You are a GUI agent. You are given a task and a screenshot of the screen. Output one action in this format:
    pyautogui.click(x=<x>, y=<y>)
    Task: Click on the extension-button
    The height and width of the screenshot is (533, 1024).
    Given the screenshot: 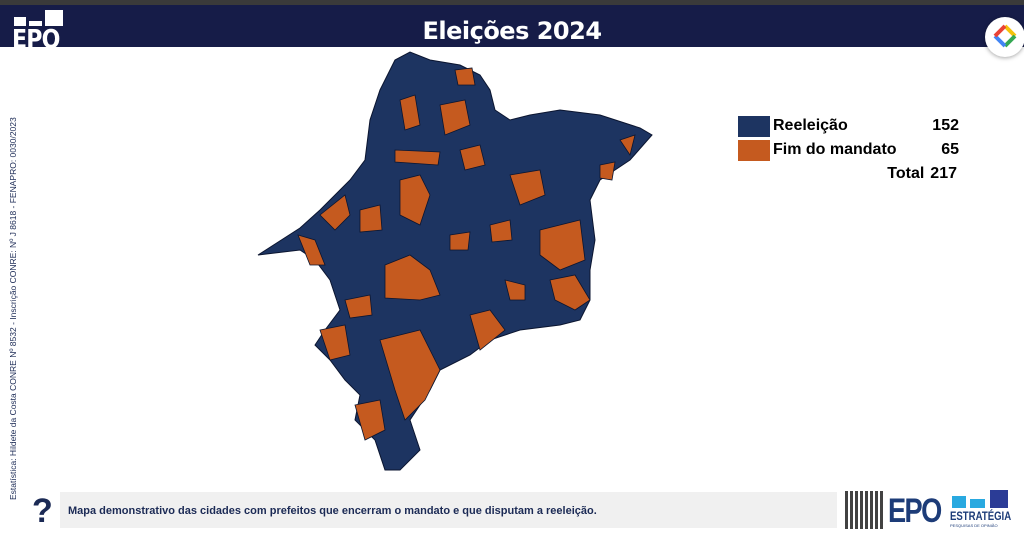 What is the action you would take?
    pyautogui.click(x=1004, y=37)
    